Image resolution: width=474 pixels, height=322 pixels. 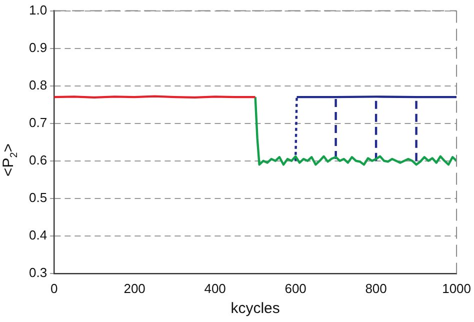 I want to click on y-tick-label: 0.8, so click(x=38, y=84).